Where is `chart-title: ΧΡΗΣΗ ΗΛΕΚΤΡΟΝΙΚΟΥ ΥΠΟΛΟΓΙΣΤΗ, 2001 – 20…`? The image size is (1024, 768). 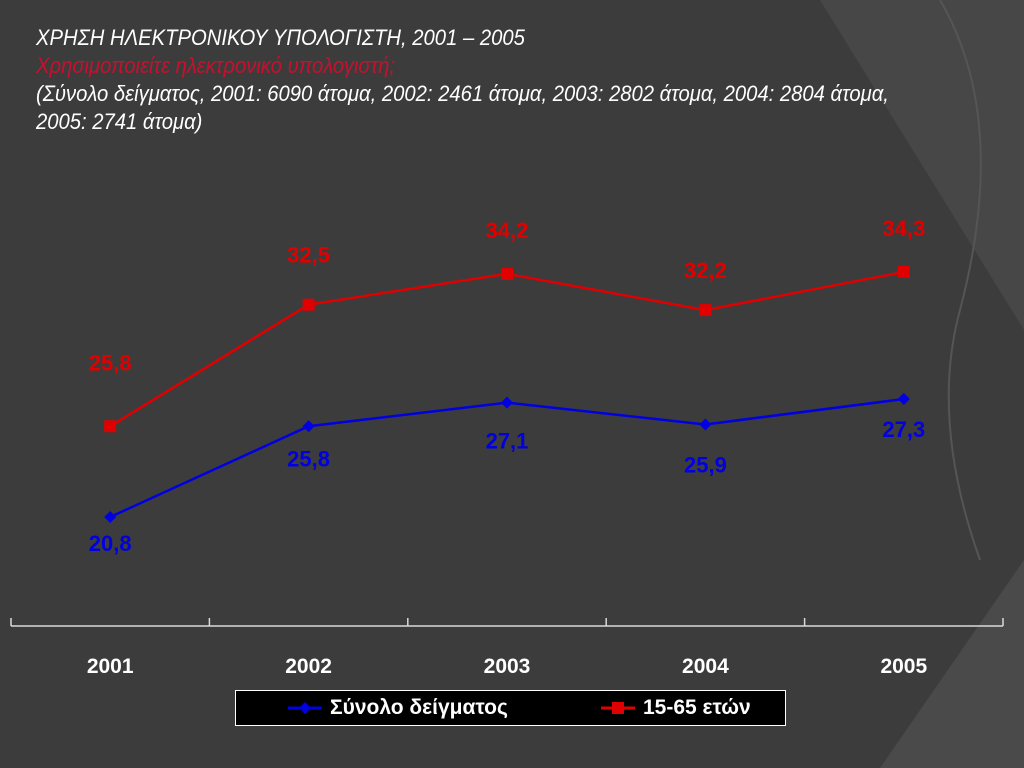
chart-title: ΧΡΗΣΗ ΗΛΕΚΤΡΟΝΙΚΟΥ ΥΠΟΛΟΓΙΣΤΗ, 2001 – 20… is located at coordinates (280, 37).